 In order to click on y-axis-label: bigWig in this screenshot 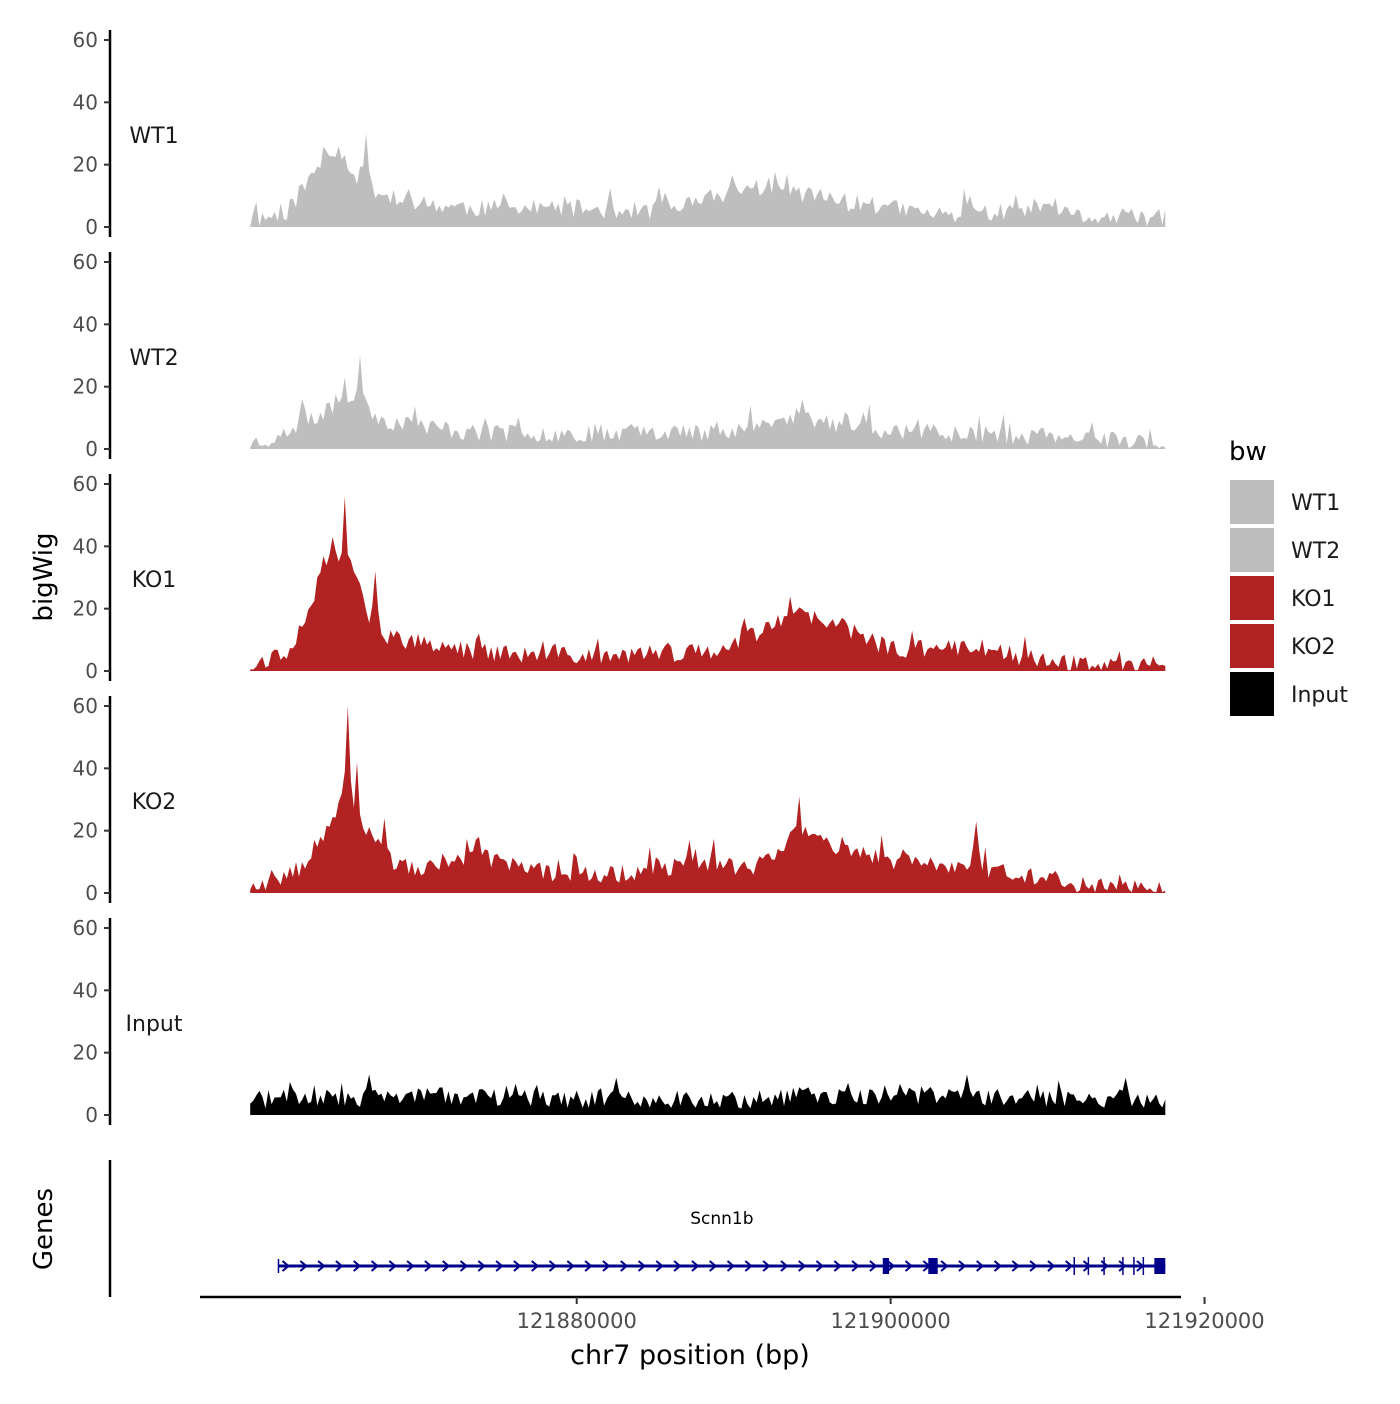, I will do `click(44, 576)`.